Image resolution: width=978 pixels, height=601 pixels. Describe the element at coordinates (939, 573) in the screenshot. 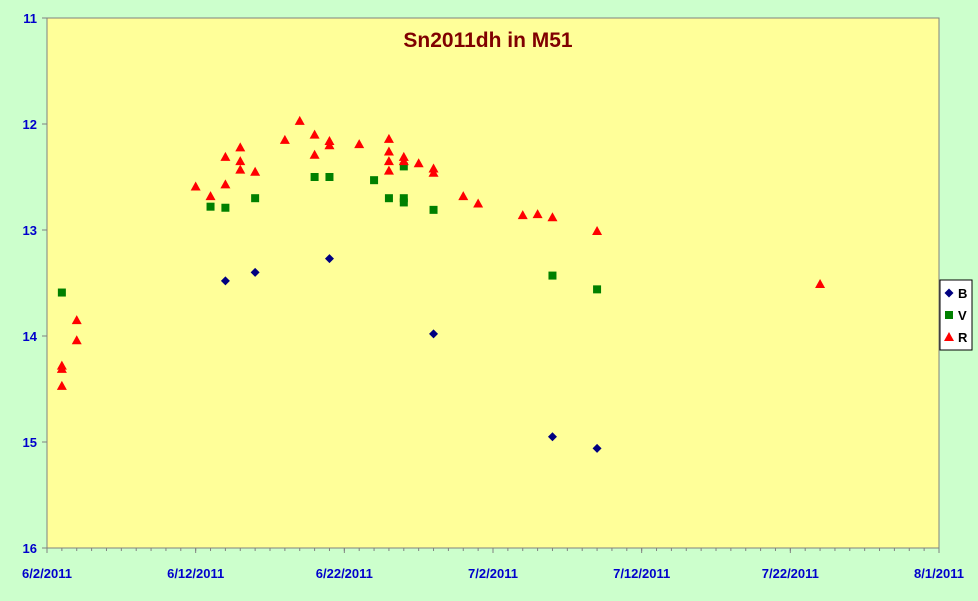

I see `x-tick-label: 8/1/2011` at that location.